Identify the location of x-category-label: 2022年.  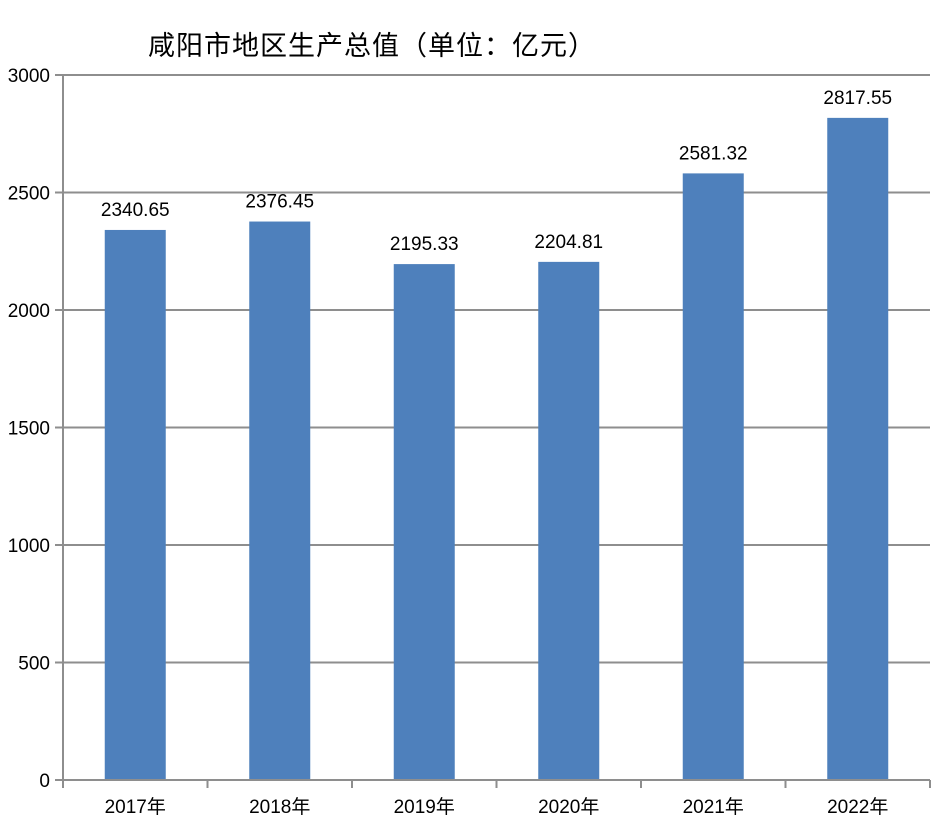
(857, 807).